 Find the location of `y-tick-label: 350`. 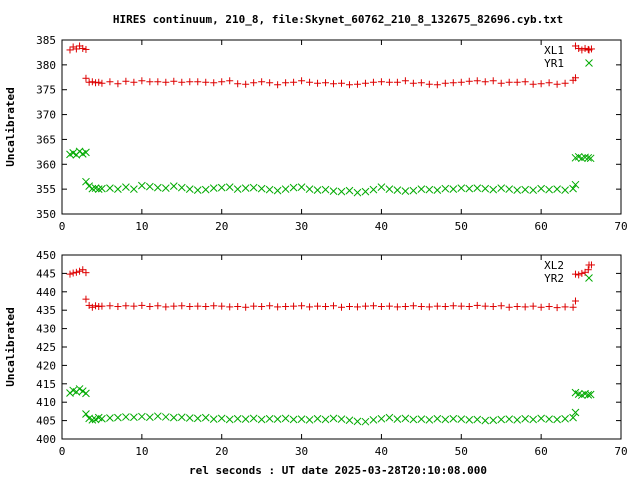

y-tick-label: 350 is located at coordinates (46, 214).